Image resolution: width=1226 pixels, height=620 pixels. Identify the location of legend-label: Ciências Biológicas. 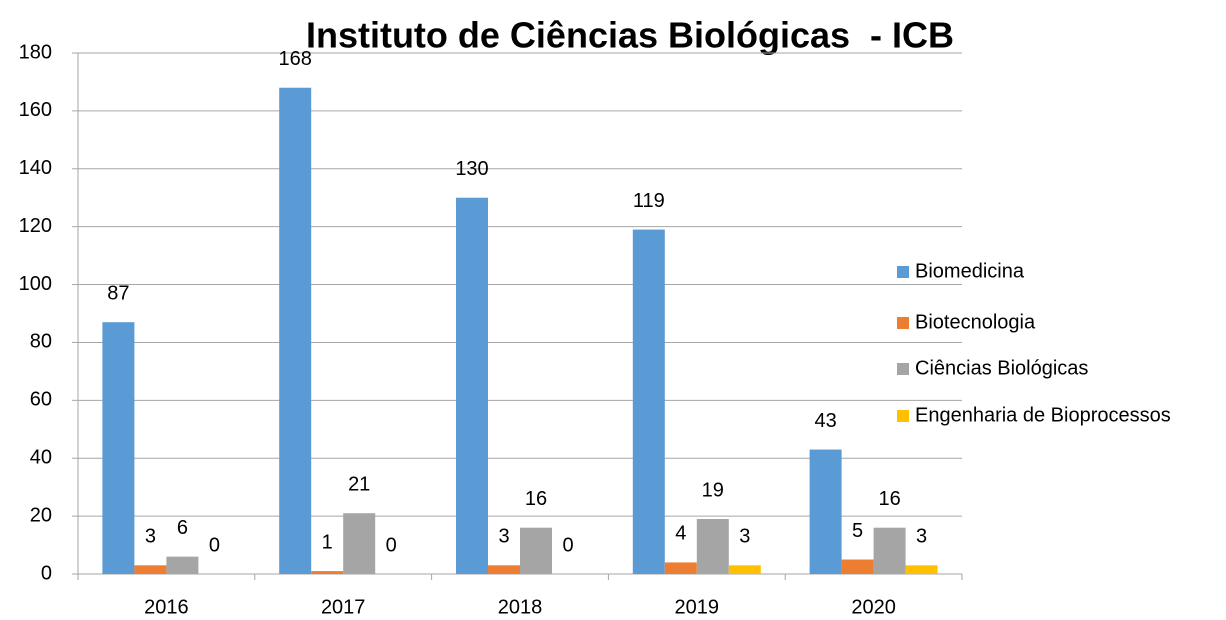
(1001, 368).